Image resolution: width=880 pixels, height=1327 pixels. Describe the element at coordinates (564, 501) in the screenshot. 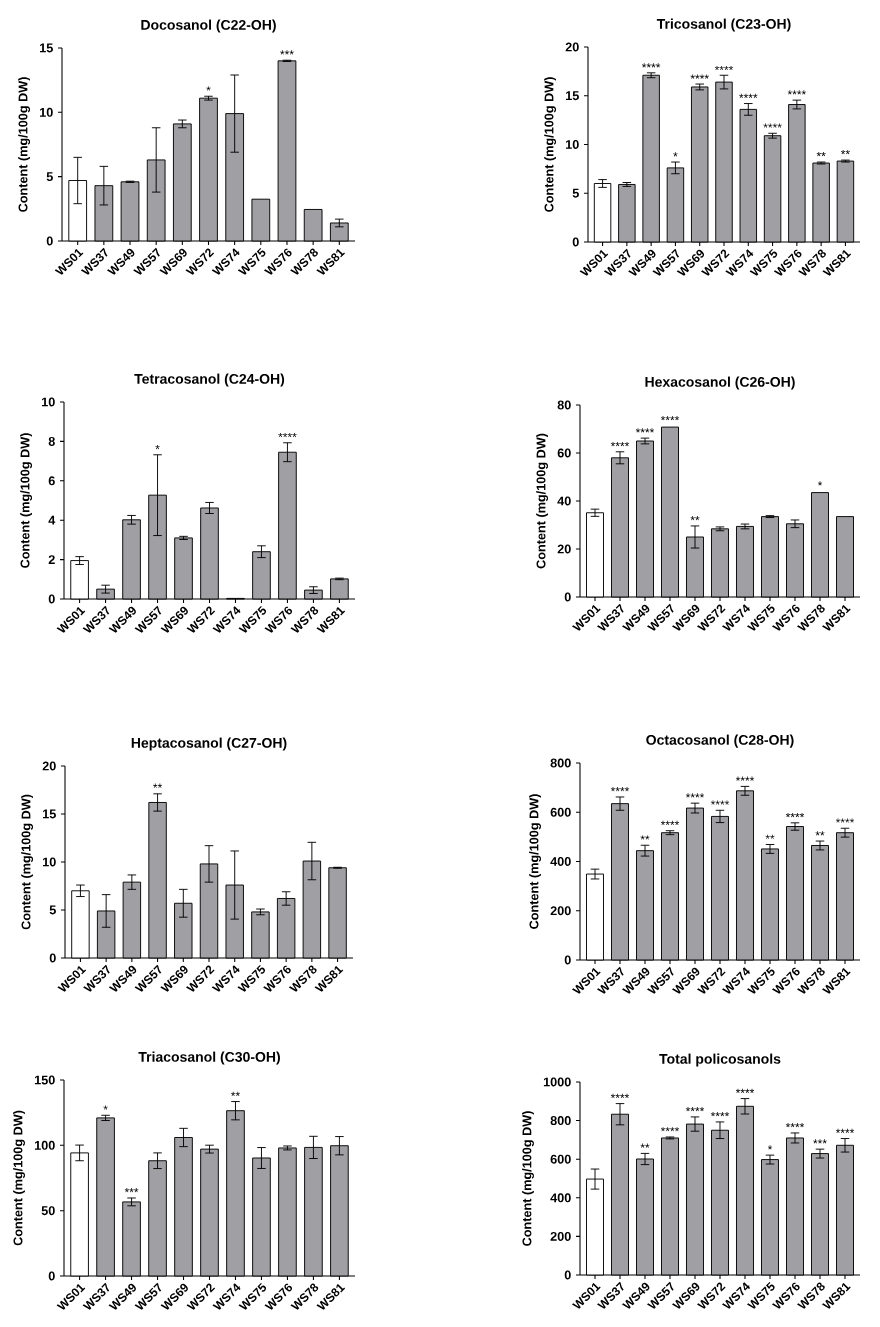

I see `y-tick-label: 40` at that location.